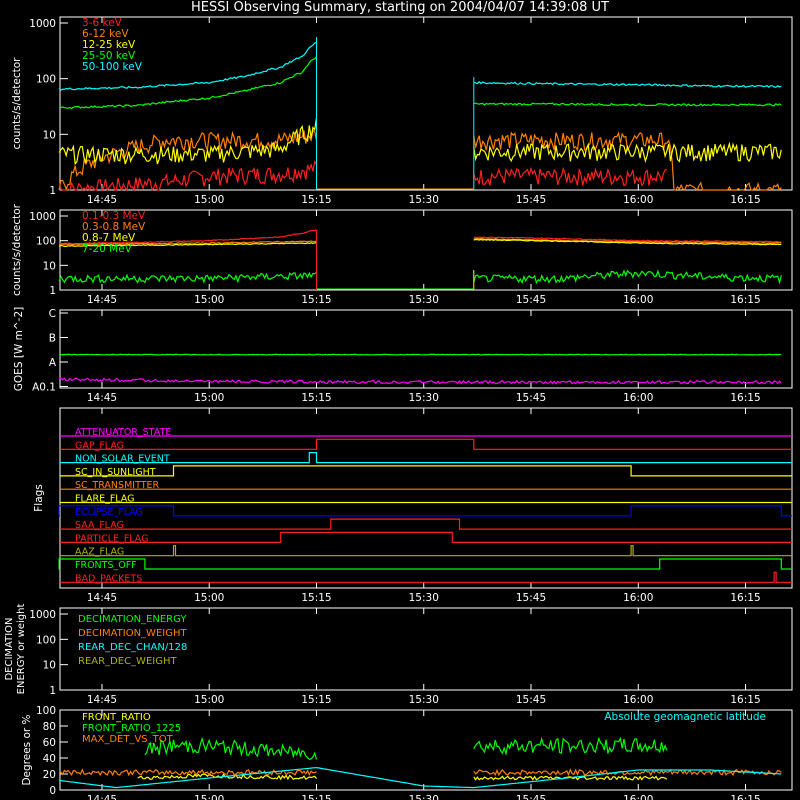  I want to click on legend-entry: 0.1-0.3 MeV, so click(114, 216).